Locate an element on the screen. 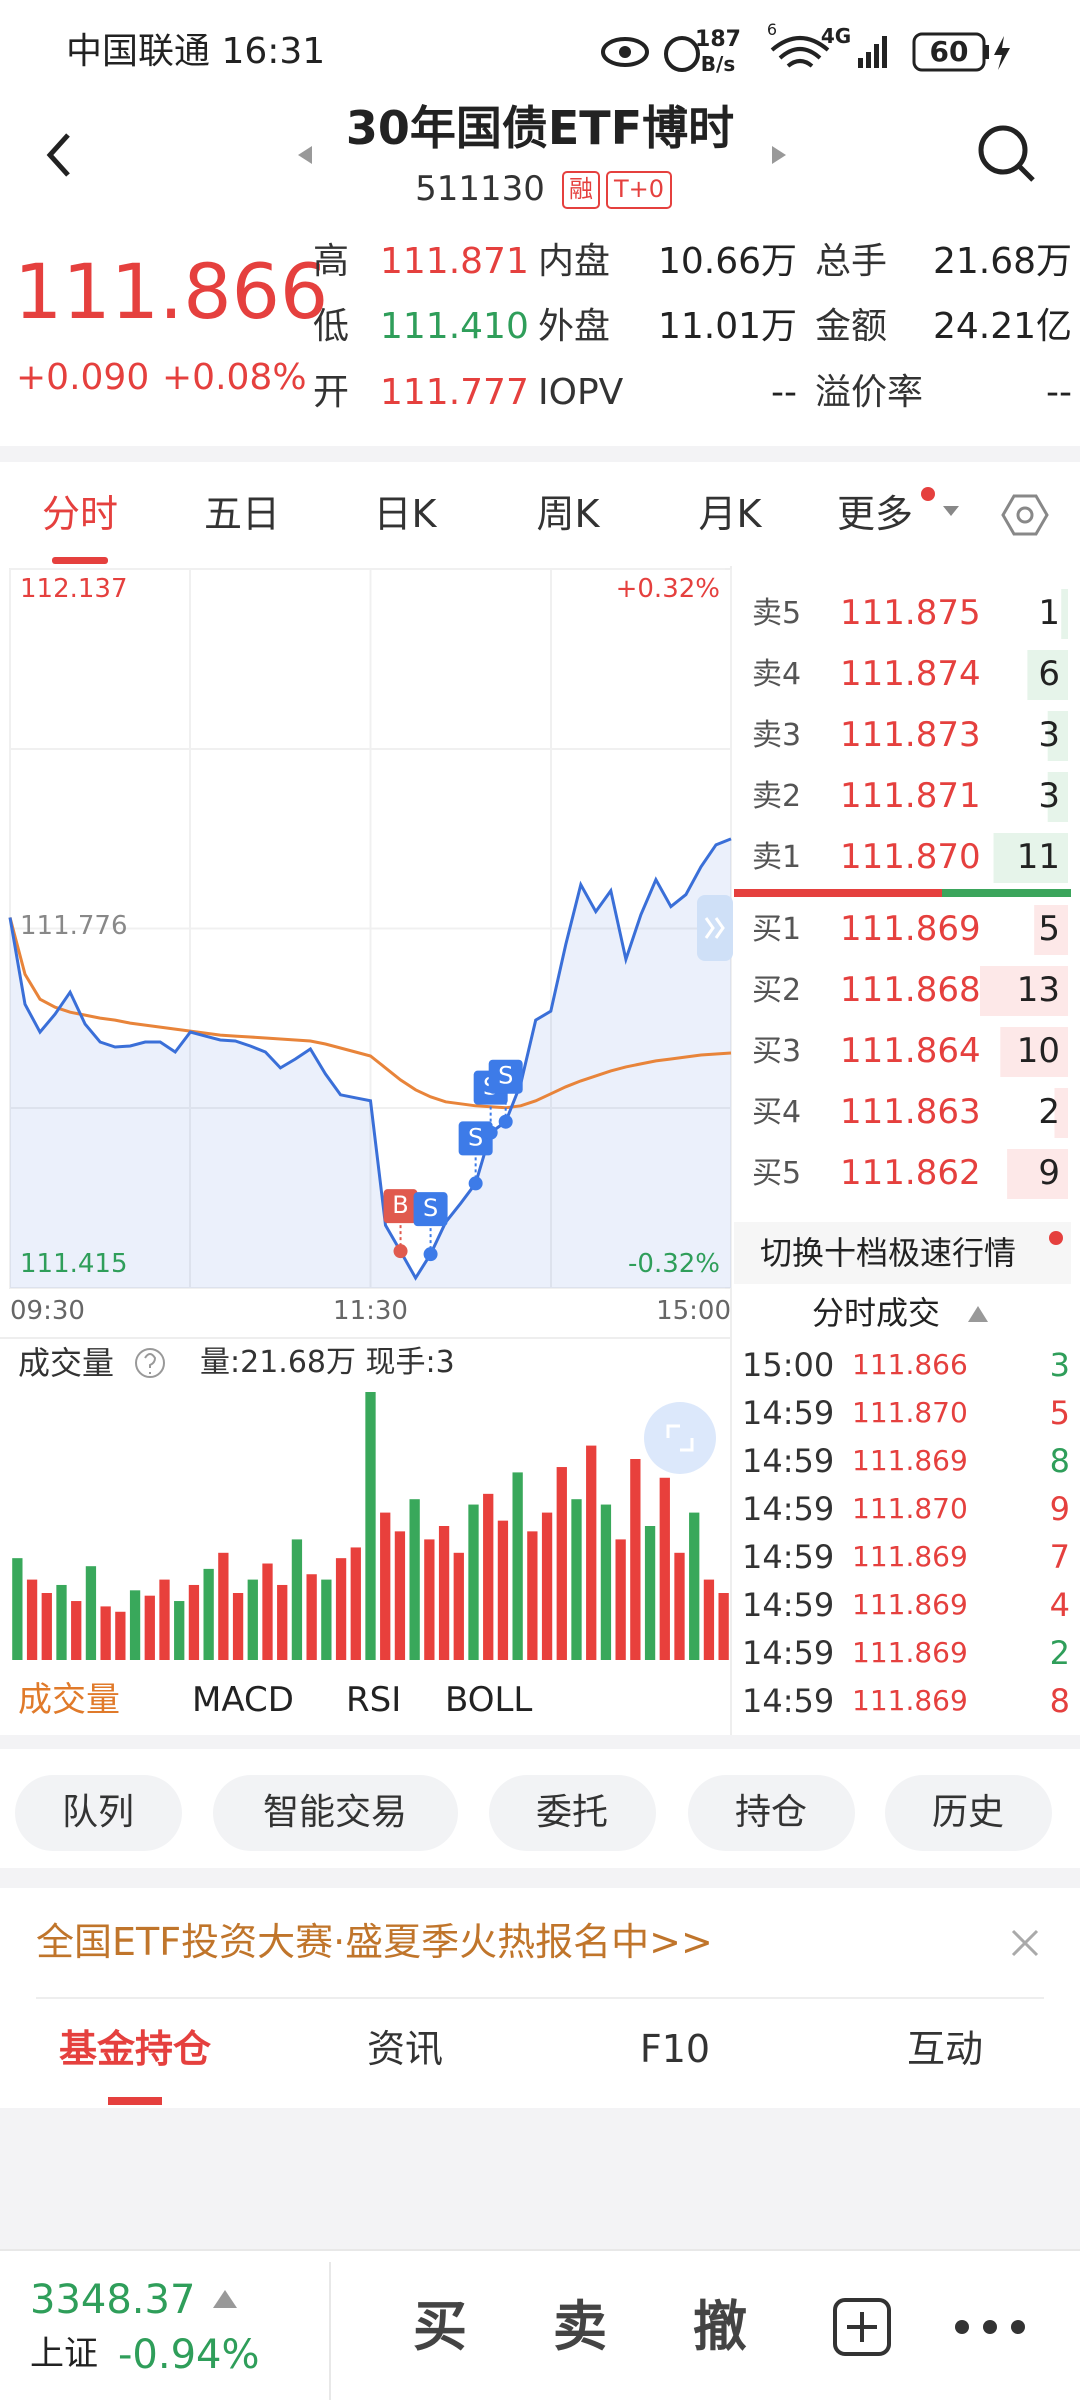 Image resolution: width=1080 pixels, height=2400 pixels. network-label: 4G is located at coordinates (836, 36).